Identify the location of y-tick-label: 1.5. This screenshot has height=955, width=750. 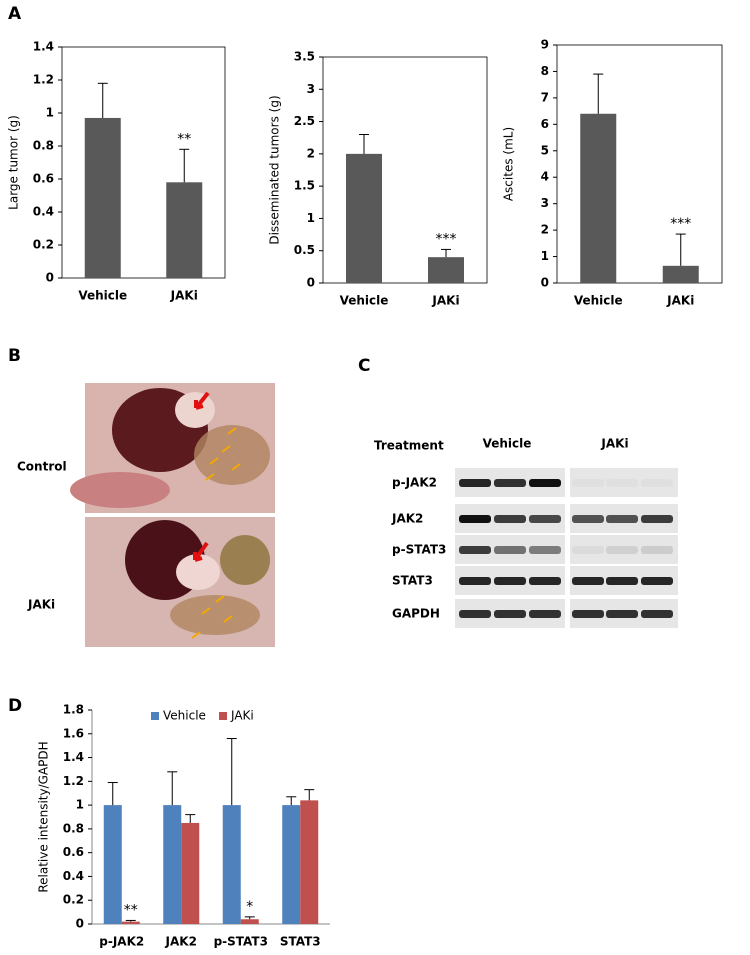
(304, 186).